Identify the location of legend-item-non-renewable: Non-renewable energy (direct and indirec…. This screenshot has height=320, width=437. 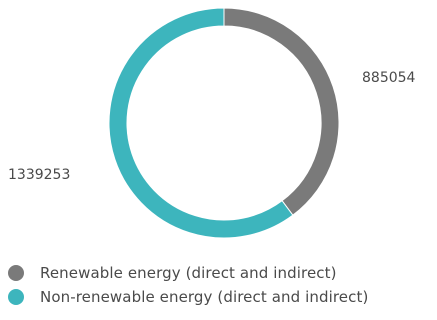
(188, 297).